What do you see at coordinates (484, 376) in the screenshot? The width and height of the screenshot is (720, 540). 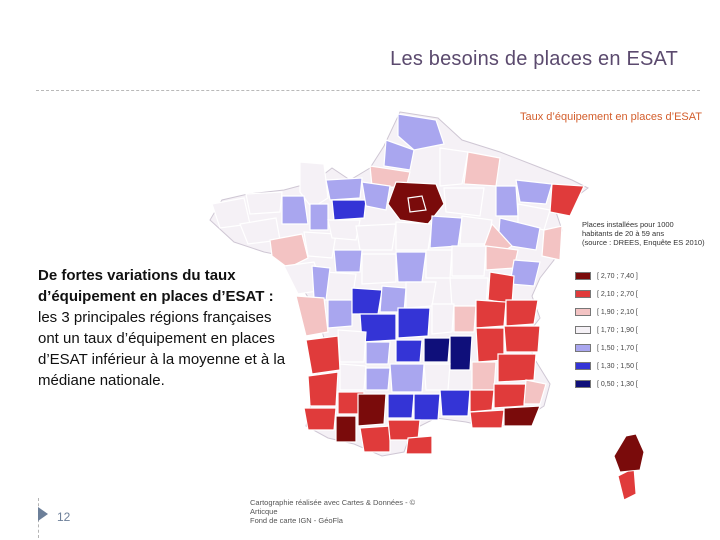 I see `dept-drome` at bounding box center [484, 376].